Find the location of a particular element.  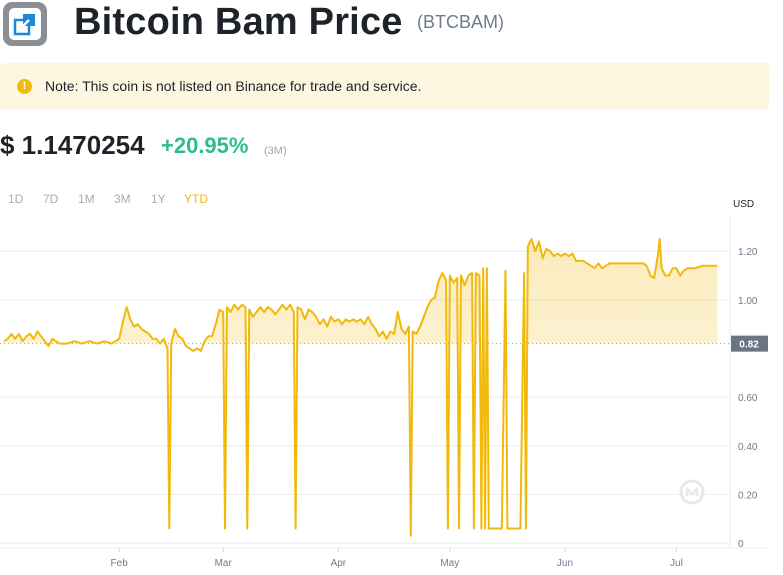

x-tick-label: Jul is located at coordinates (676, 563).